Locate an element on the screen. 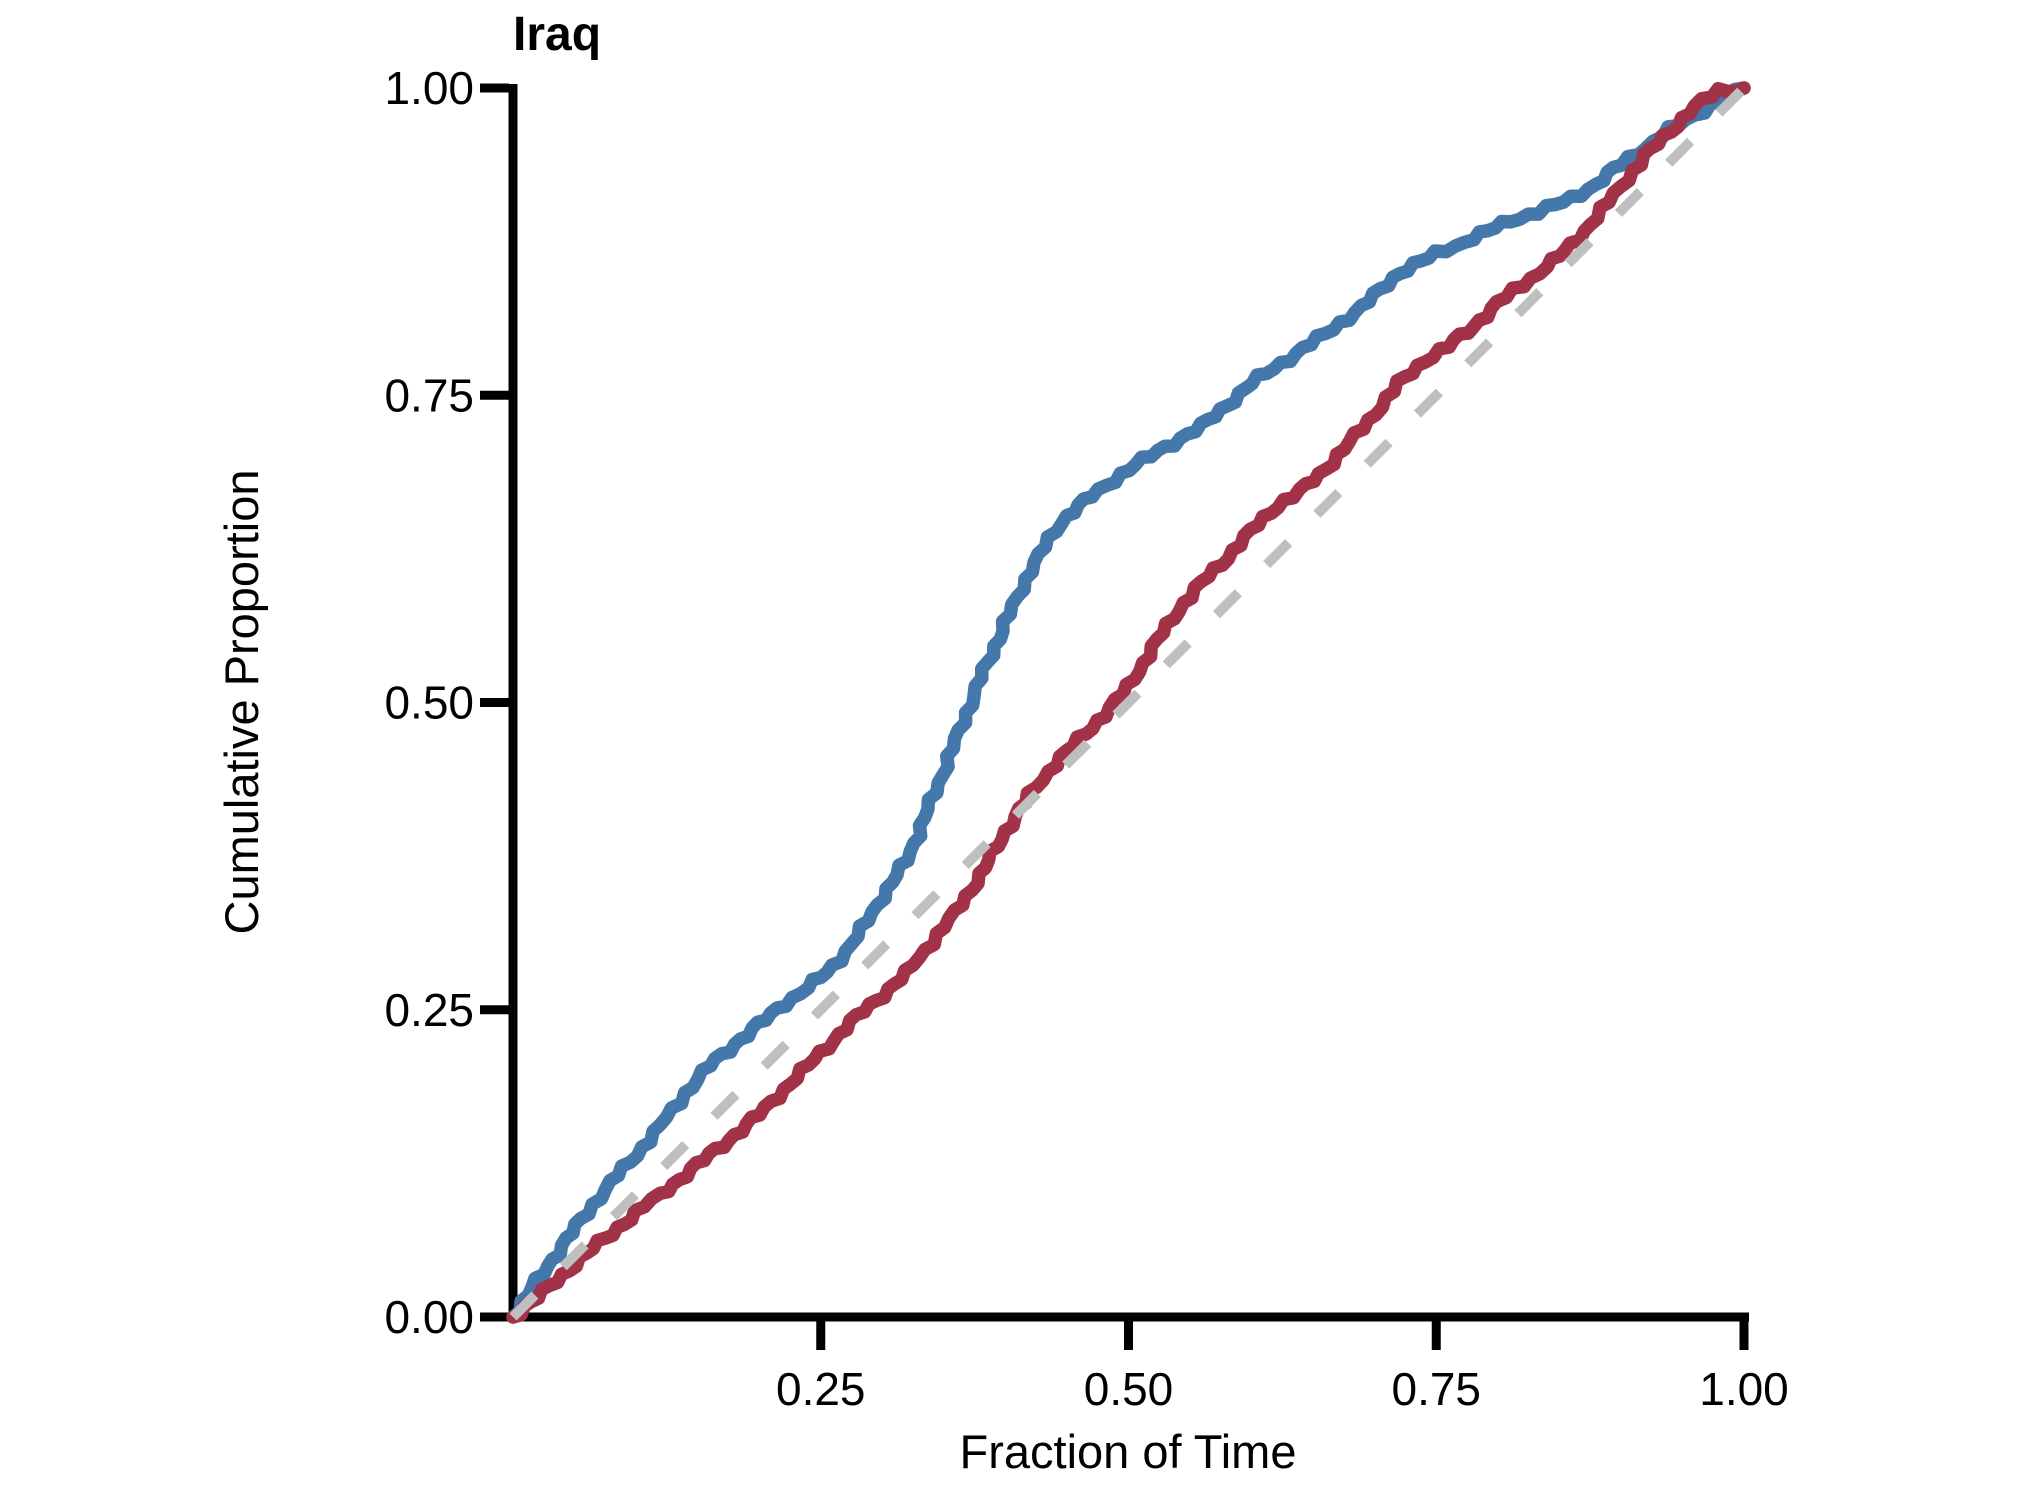  x-tick-label: 1.00 is located at coordinates (1744, 1389).